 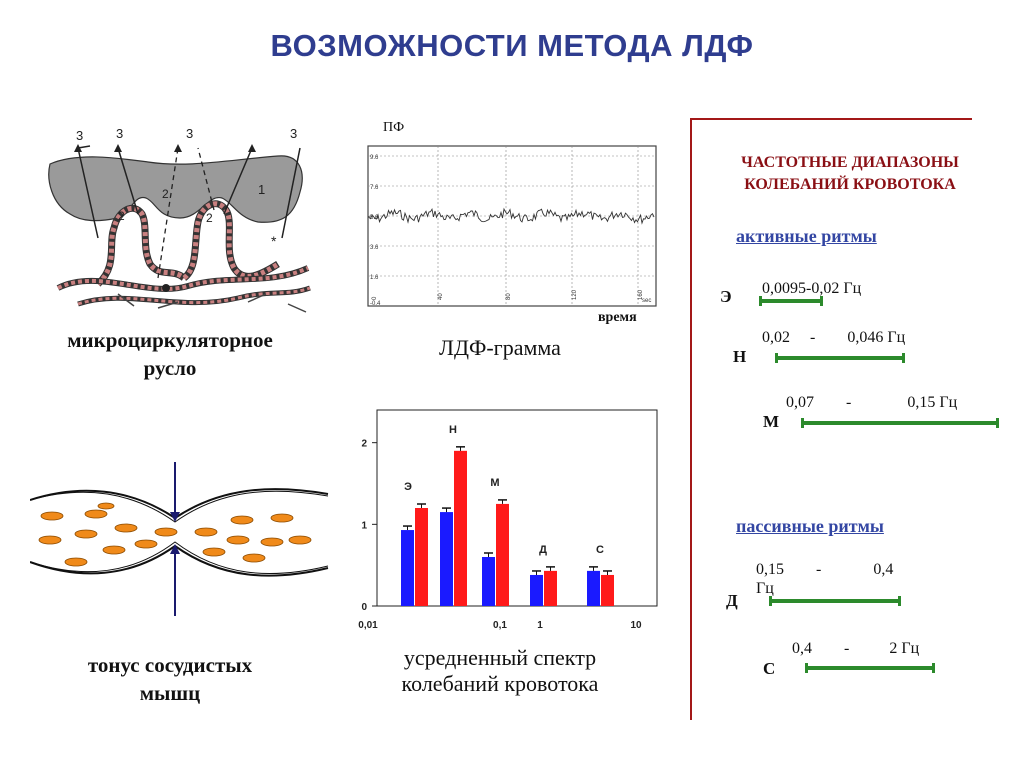 I want to click on ldf-caption: ЛДФ-грамма, so click(x=500, y=347).